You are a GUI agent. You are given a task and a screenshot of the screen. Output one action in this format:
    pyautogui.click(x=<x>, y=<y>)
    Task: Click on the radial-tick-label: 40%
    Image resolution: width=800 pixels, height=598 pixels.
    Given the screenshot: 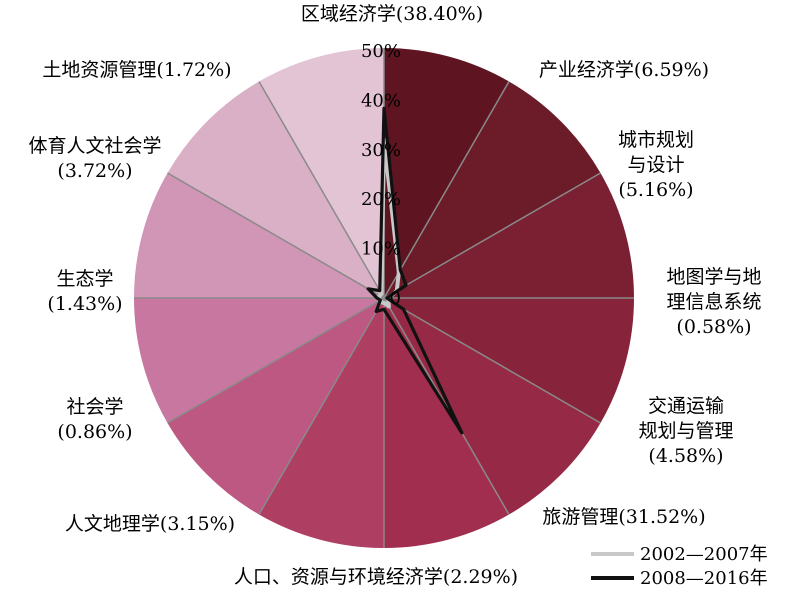 What is the action you would take?
    pyautogui.click(x=381, y=100)
    